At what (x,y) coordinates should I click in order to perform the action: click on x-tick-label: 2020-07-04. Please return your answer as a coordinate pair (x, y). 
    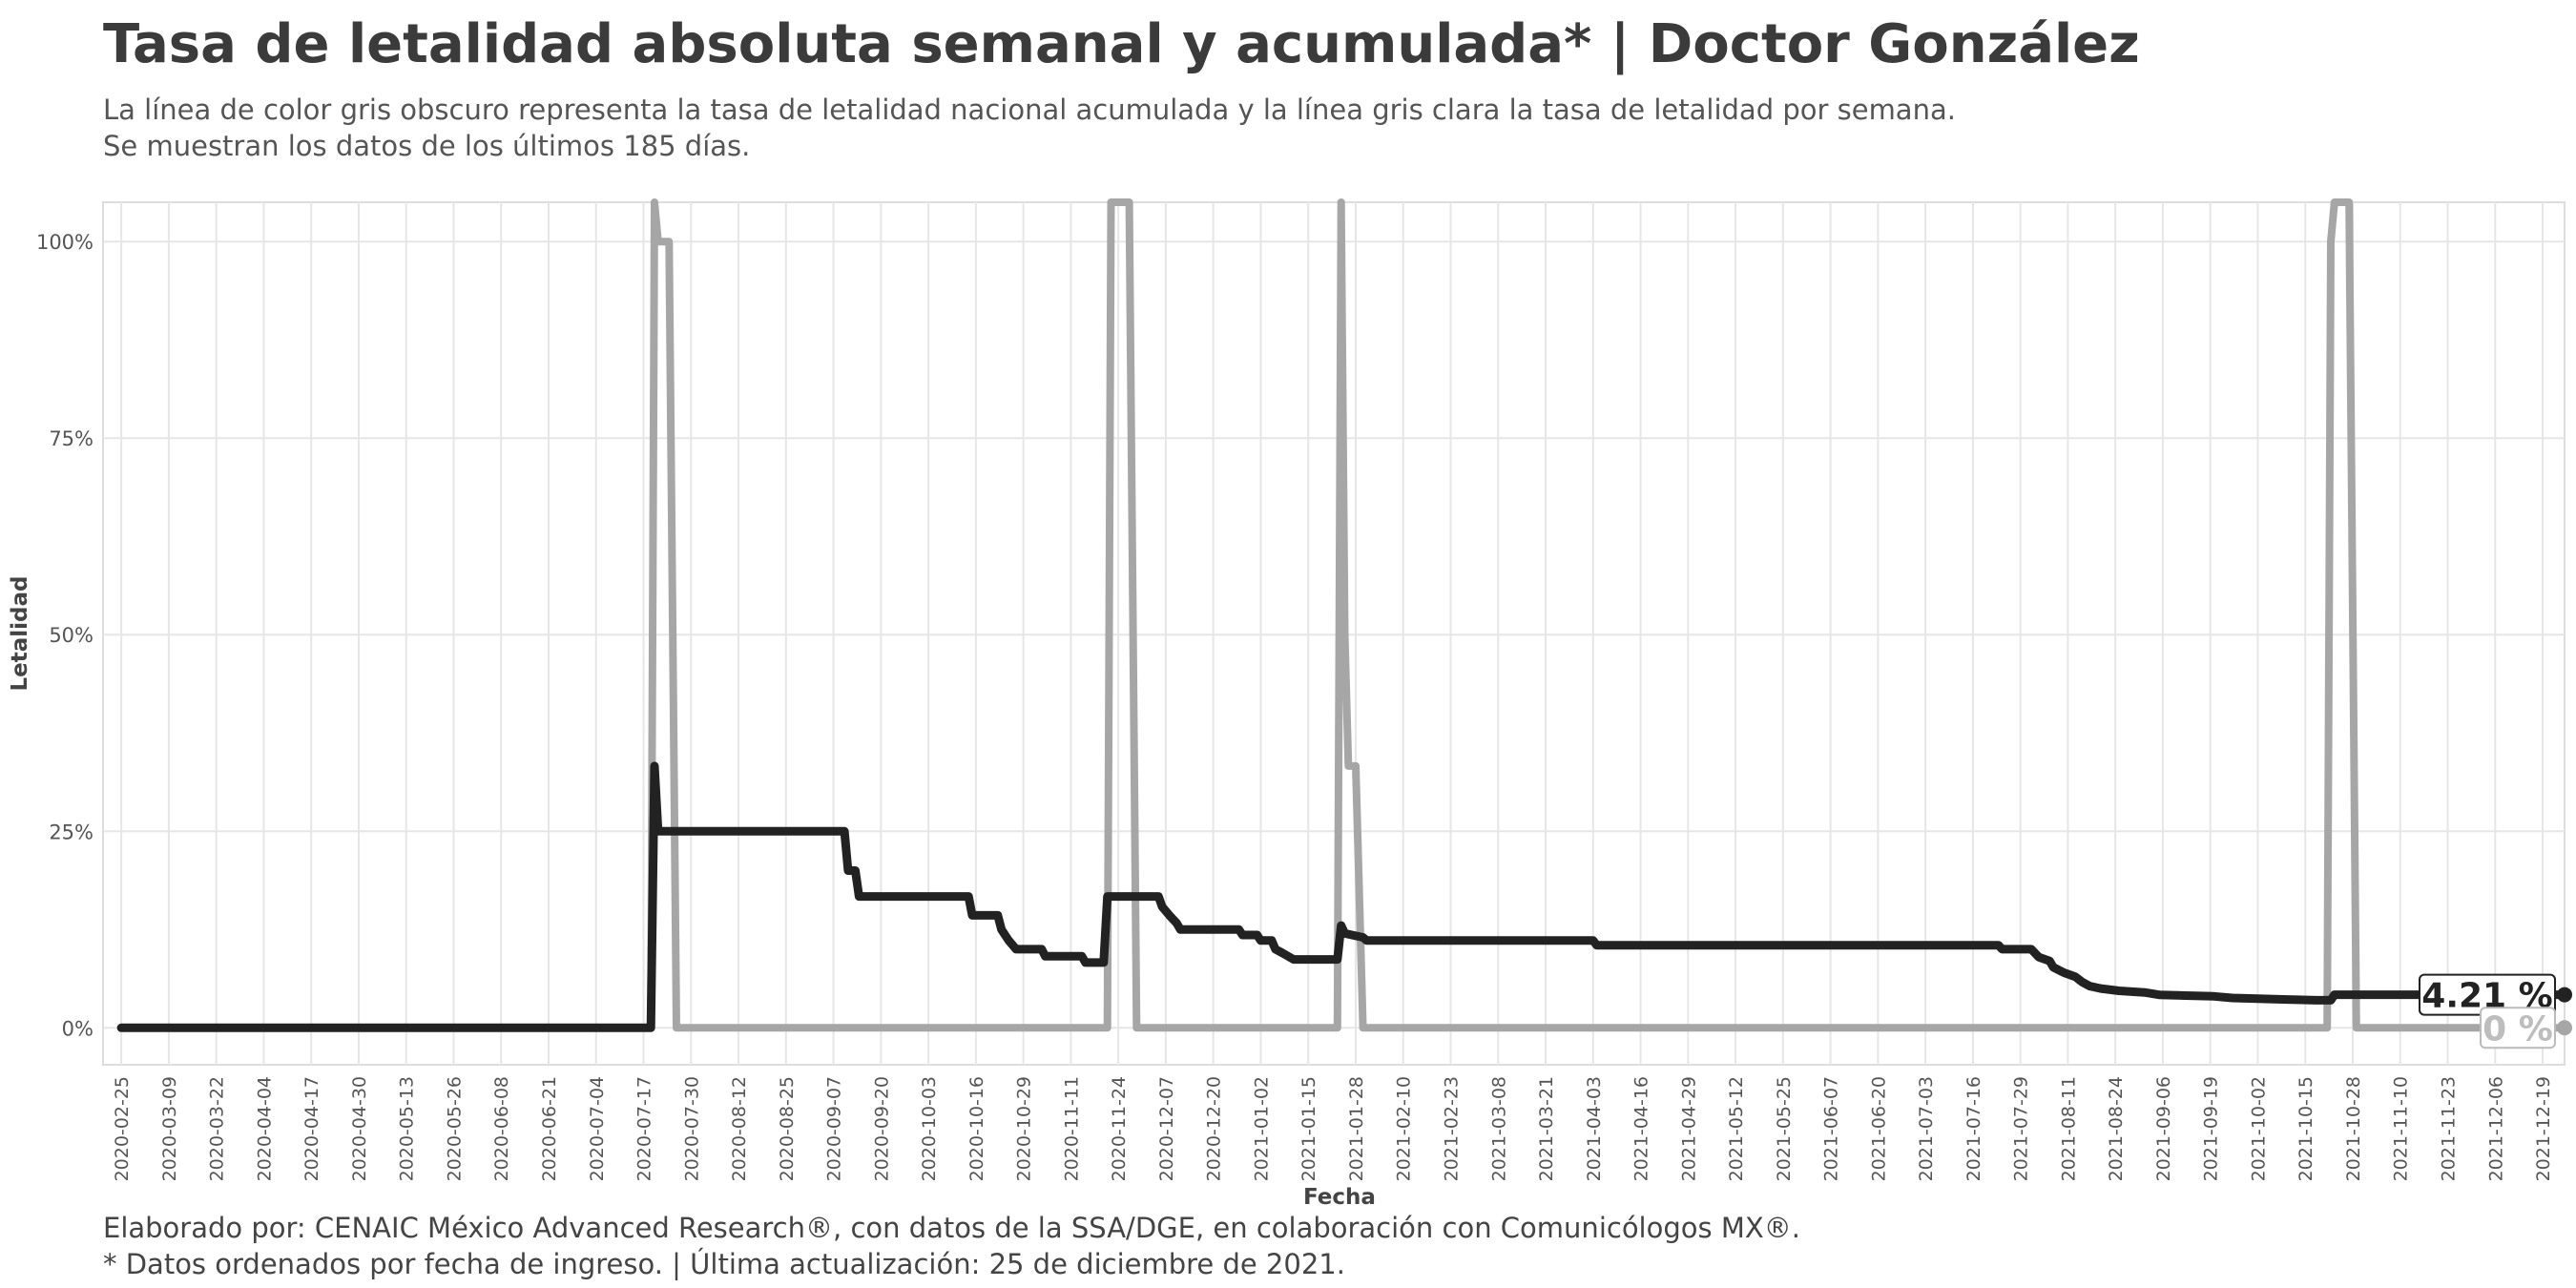
    Looking at the image, I should click on (597, 1128).